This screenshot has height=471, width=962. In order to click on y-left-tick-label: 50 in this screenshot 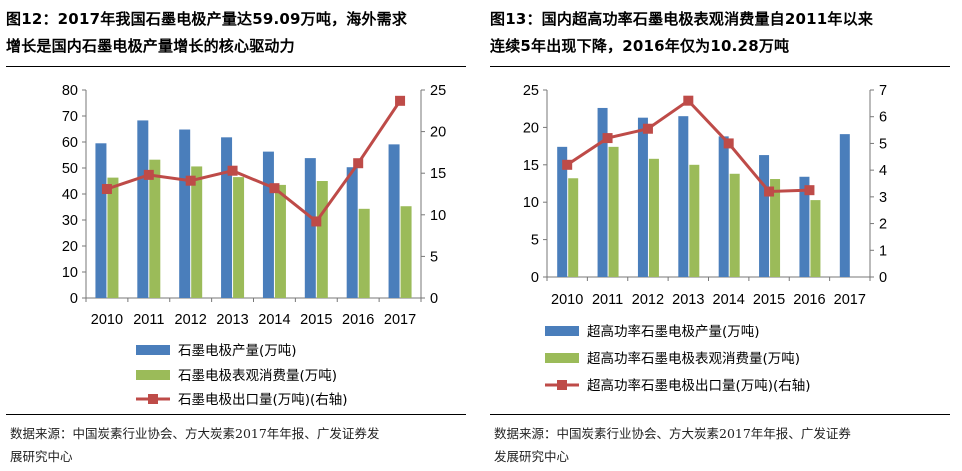, I will do `click(70, 169)`.